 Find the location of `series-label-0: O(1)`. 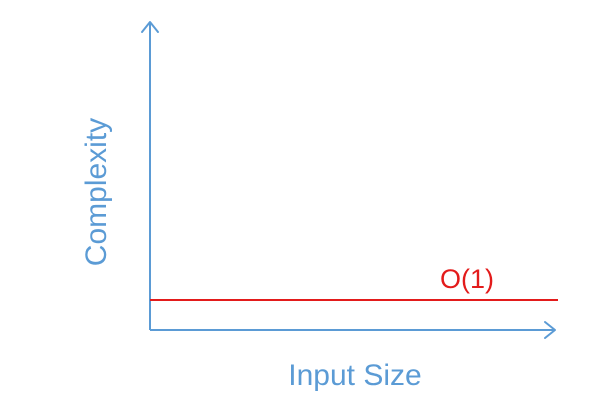

series-label-0: O(1) is located at coordinates (467, 279).